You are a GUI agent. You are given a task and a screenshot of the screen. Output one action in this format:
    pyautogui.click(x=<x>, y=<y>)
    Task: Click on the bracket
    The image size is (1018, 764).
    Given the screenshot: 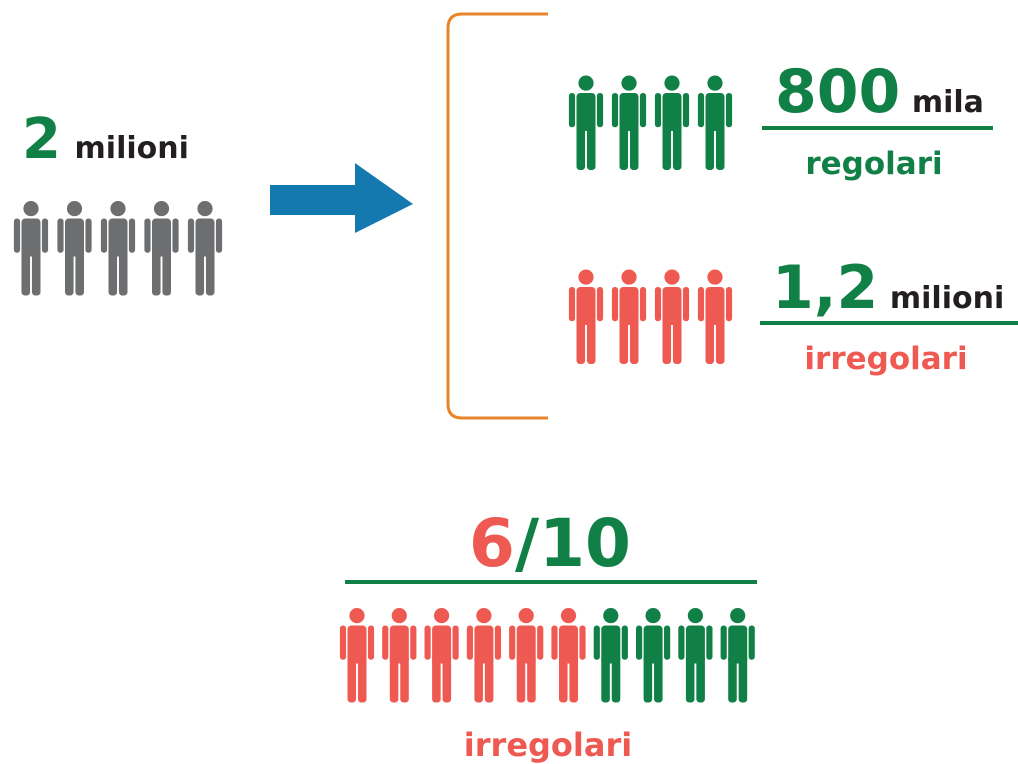 What is the action you would take?
    pyautogui.click(x=497, y=216)
    